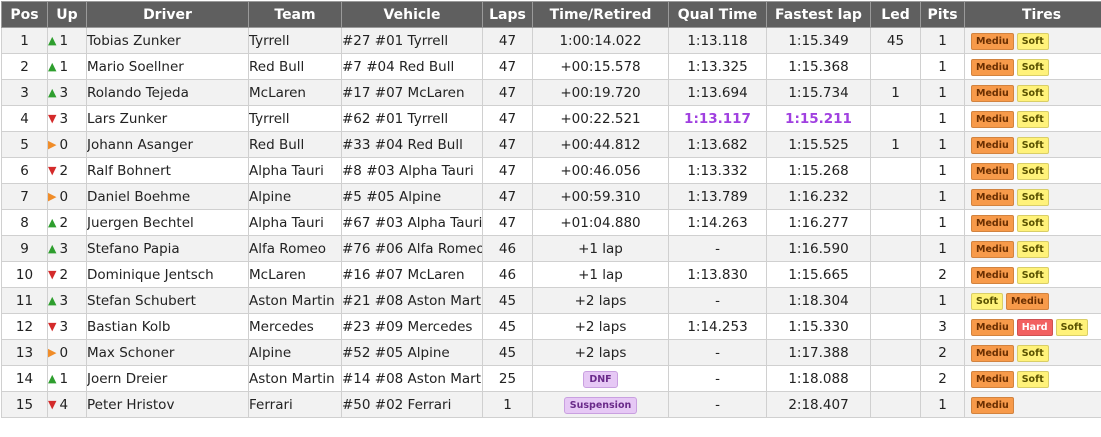 Image resolution: width=1101 pixels, height=437 pixels. Describe the element at coordinates (601, 15) in the screenshot. I see `header-time-retired: Time/Retired` at that location.